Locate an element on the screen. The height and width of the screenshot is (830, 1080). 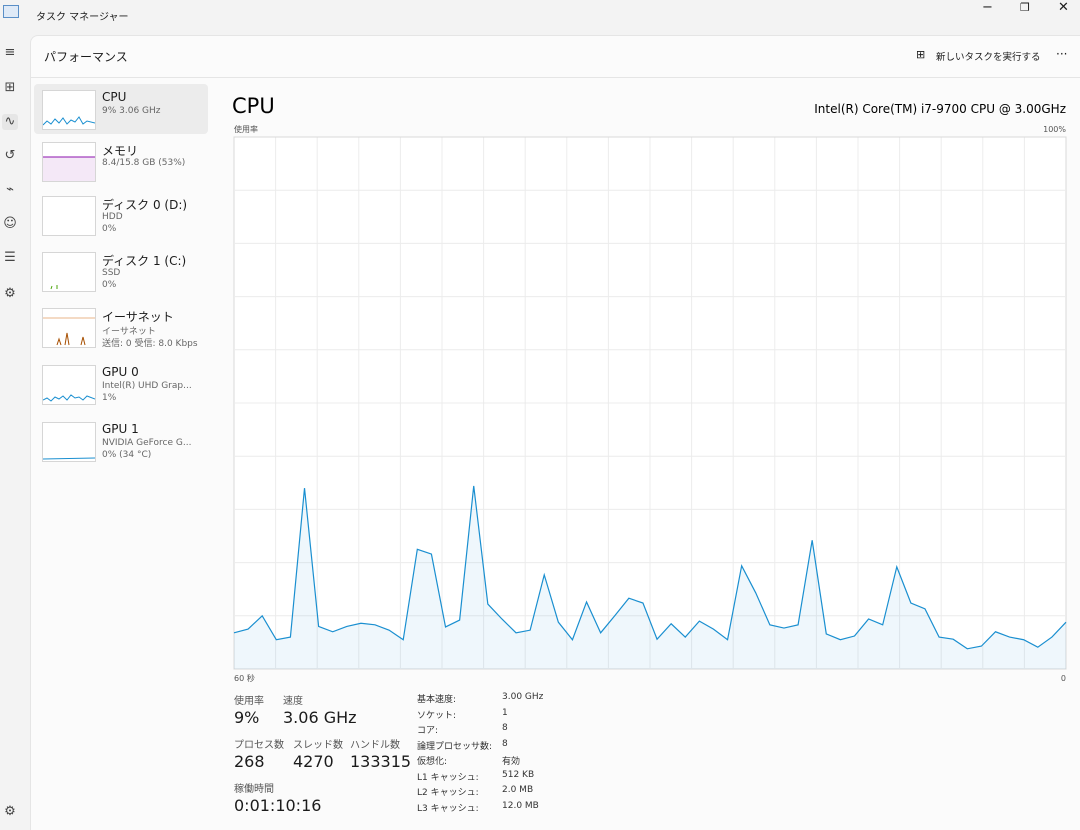
spec-value: 1 is located at coordinates (505, 712).